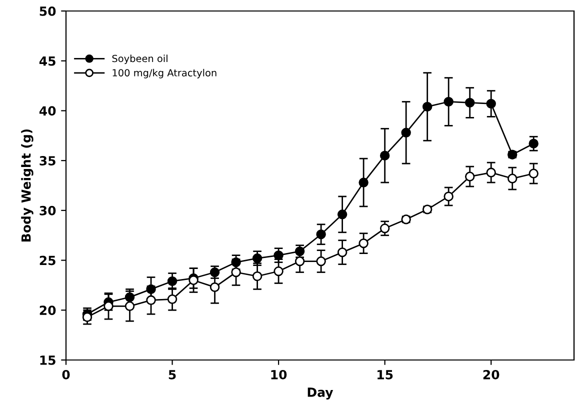  Describe the element at coordinates (140, 59) in the screenshot. I see `legend-label: Soybeen oil` at that location.